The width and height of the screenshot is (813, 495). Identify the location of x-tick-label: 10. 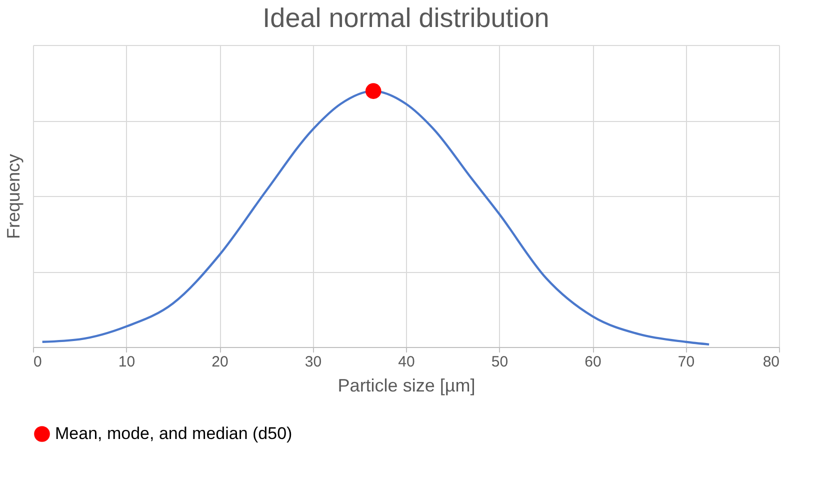
(127, 362).